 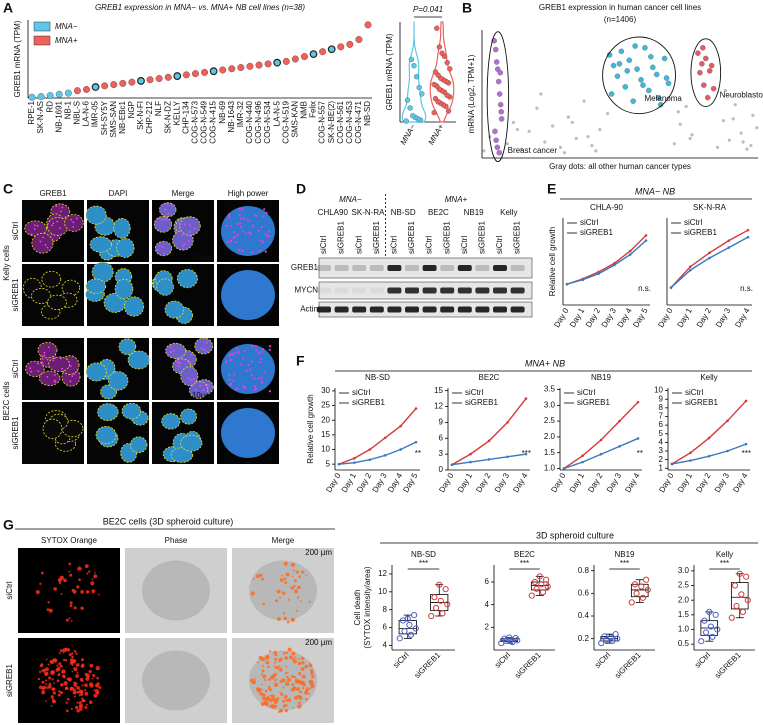 I want to click on y-tick-label: 15, so click(x=325, y=434).